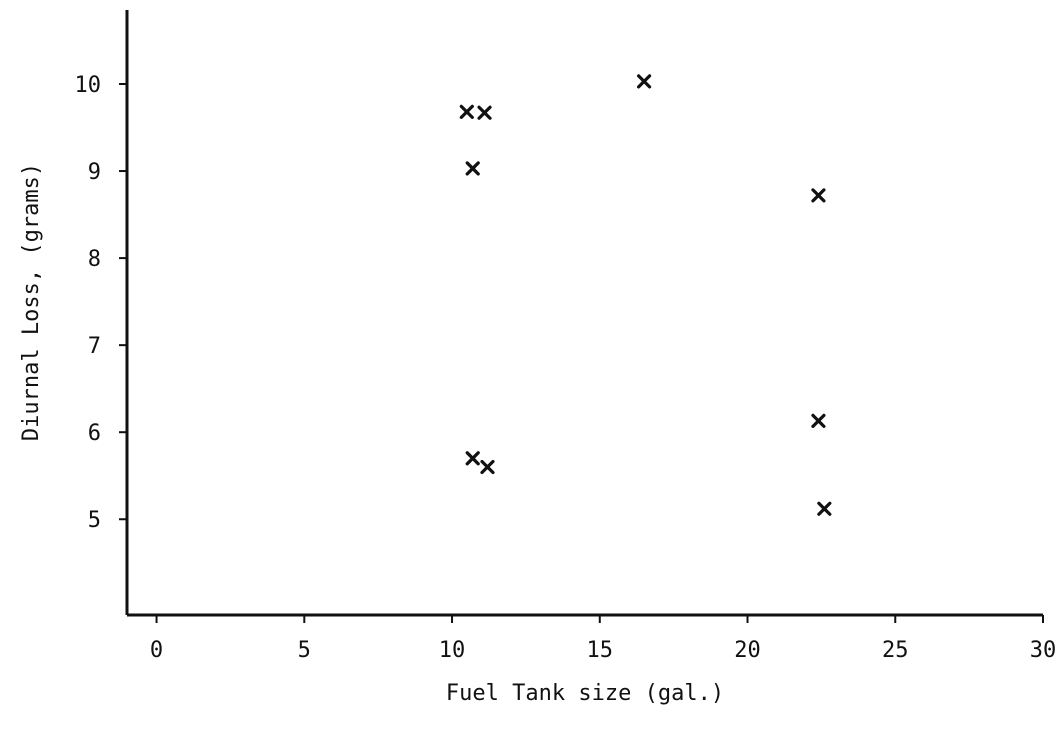  Describe the element at coordinates (895, 650) in the screenshot. I see `x-tick-label: 25` at that location.